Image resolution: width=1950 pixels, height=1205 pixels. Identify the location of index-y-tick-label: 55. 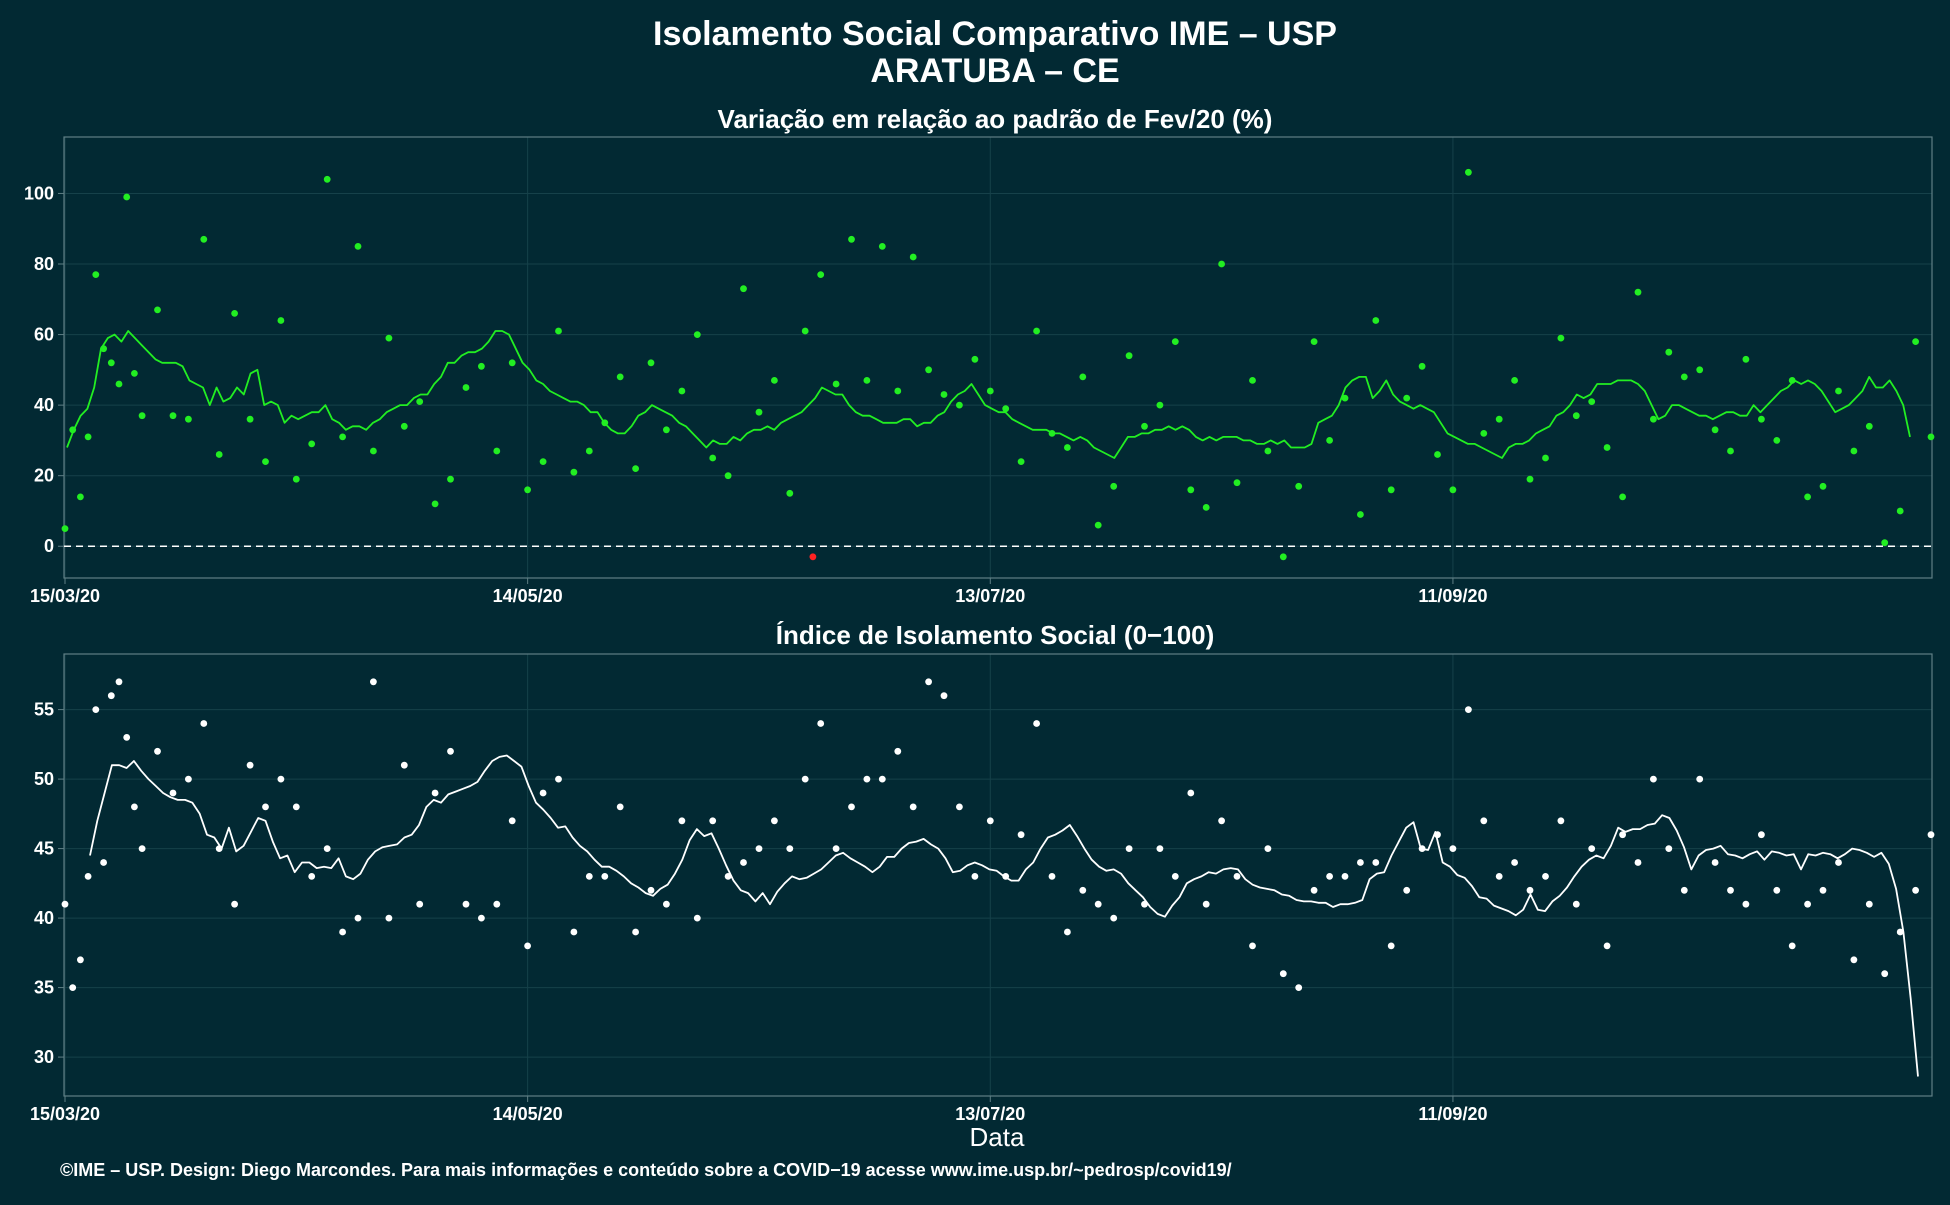
(44, 710).